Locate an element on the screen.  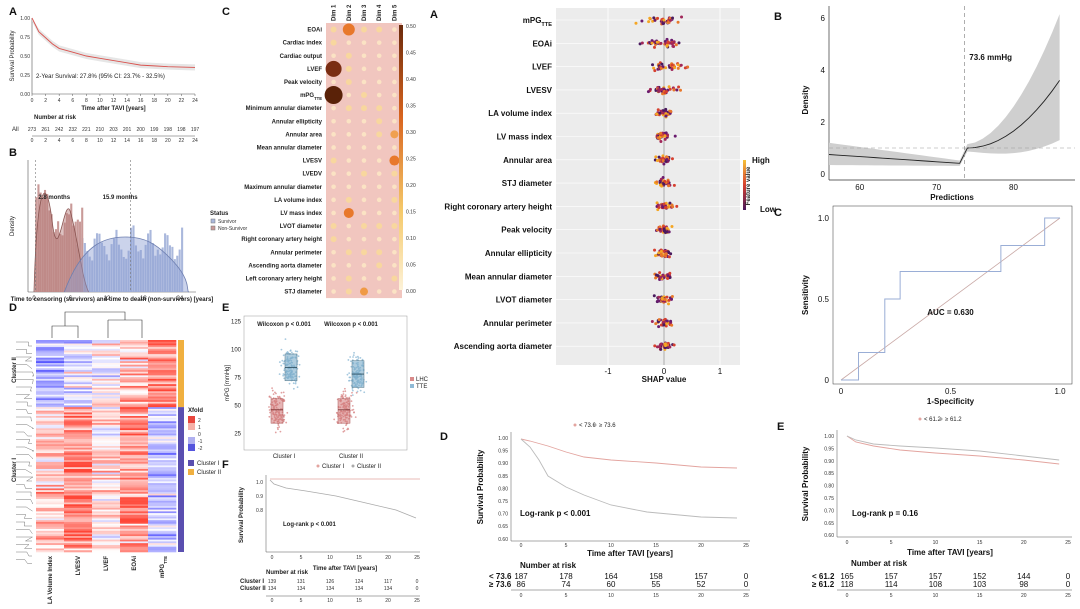
density-curve-nonsurvivor is located at coordinates (61, 242).